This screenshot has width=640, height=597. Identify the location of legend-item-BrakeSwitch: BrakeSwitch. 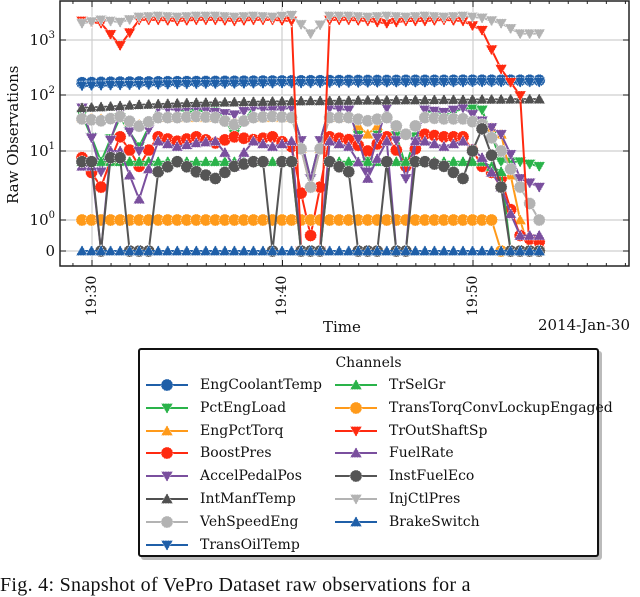
(407, 522).